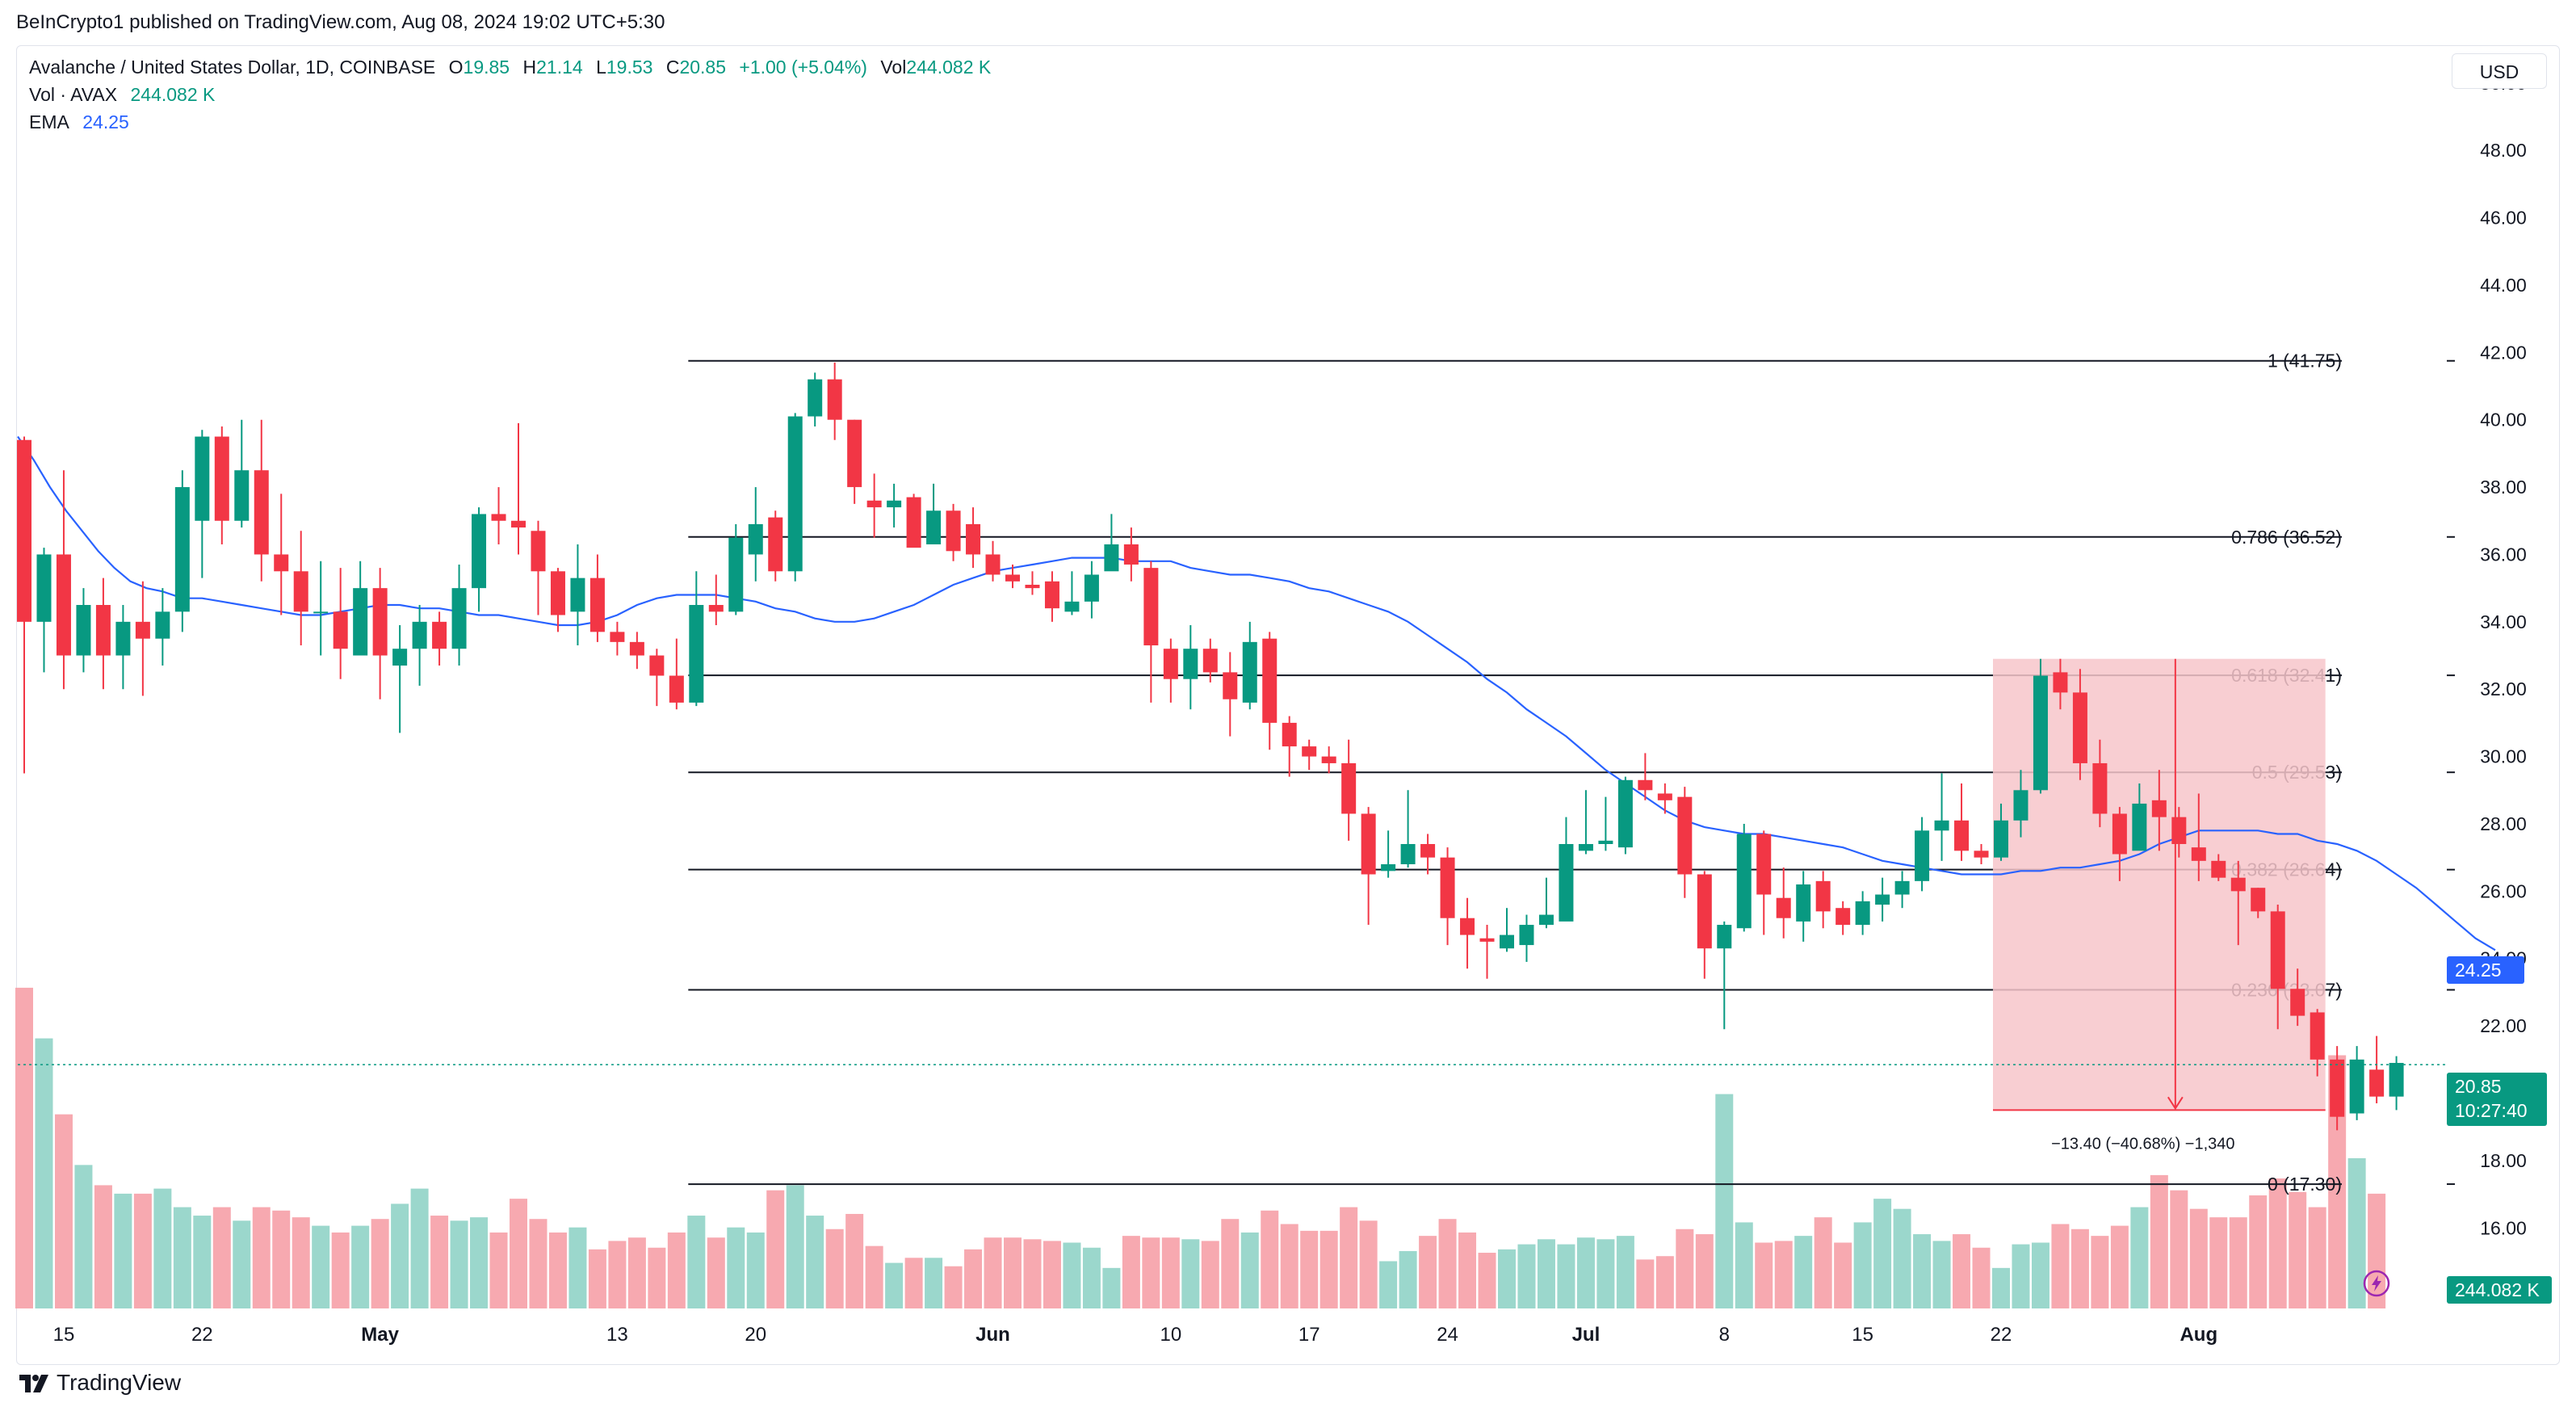 The width and height of the screenshot is (2576, 1407). I want to click on y-tick-label: 48.00, so click(2503, 150).